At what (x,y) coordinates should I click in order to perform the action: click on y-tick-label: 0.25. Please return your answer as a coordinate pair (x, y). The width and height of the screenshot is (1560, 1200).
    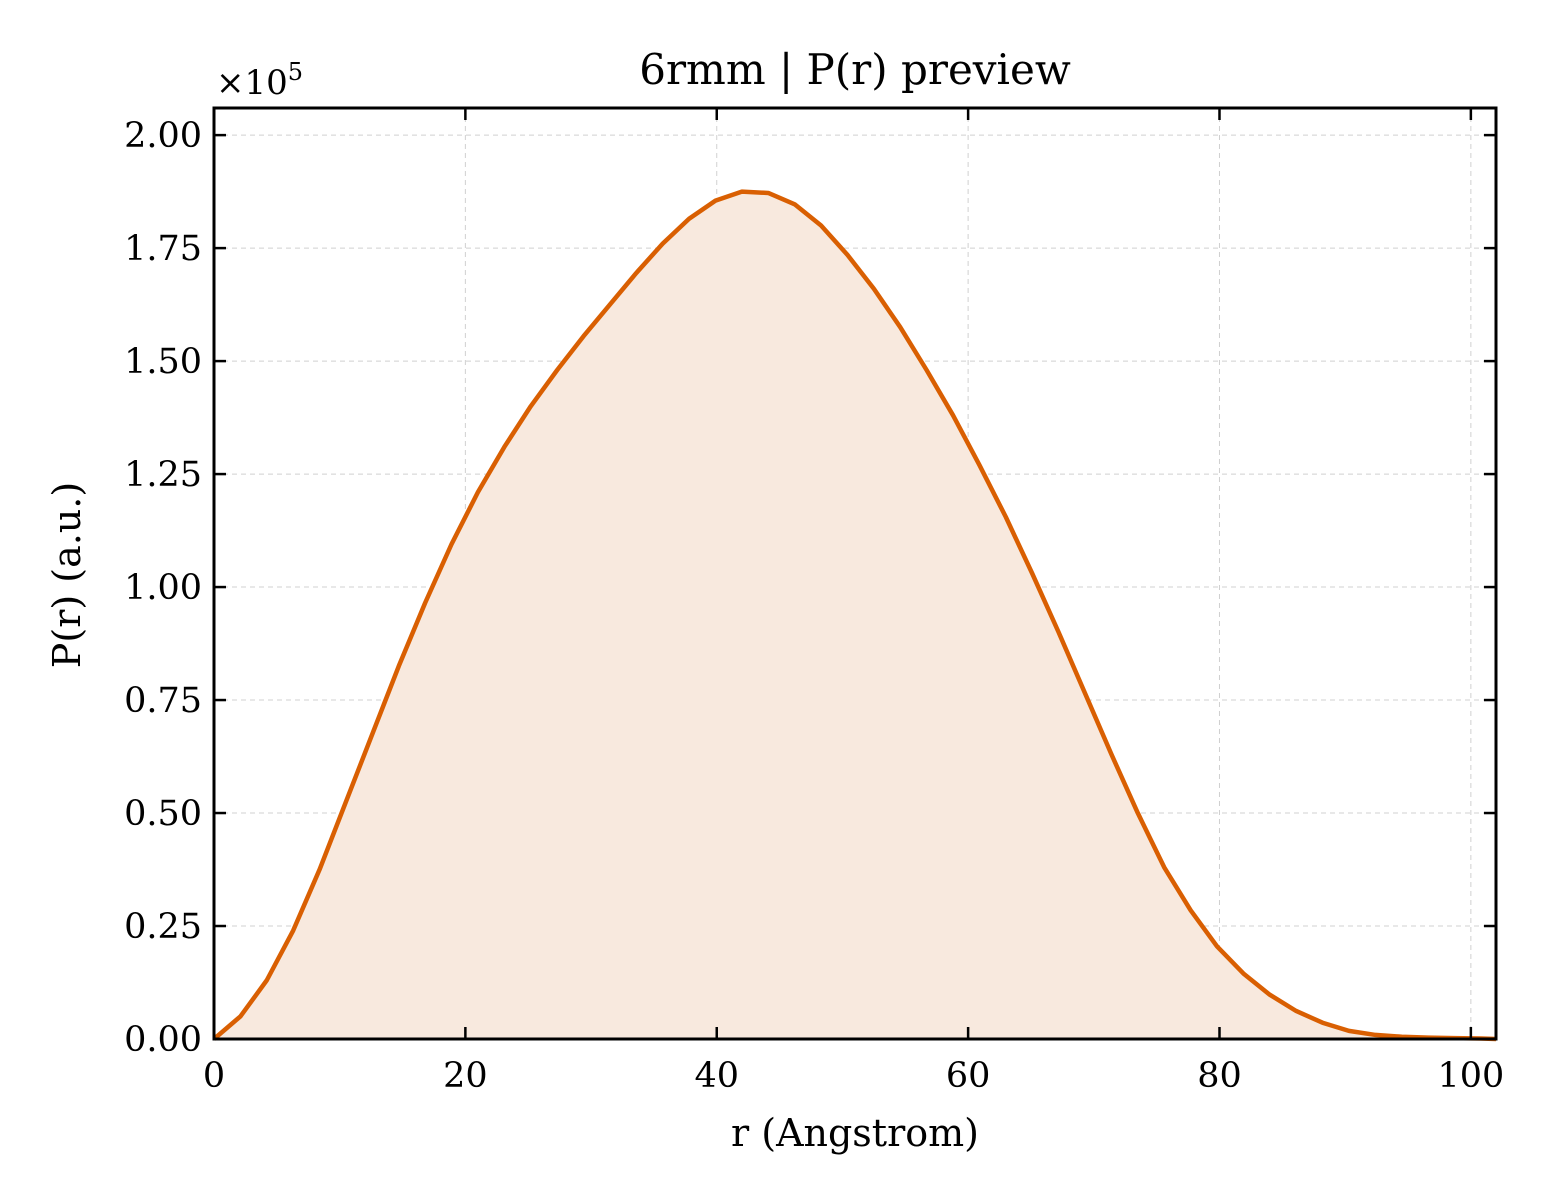
    Looking at the image, I should click on (163, 927).